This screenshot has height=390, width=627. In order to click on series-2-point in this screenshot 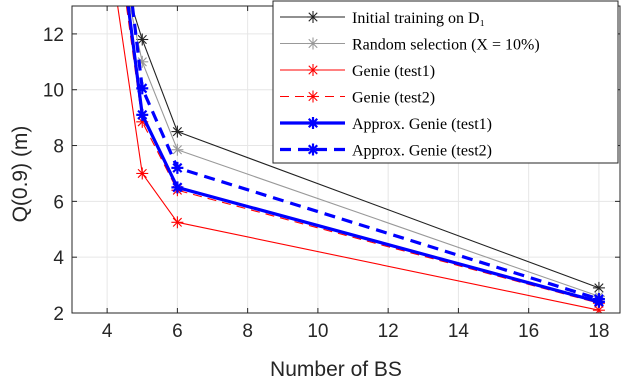, I will do `click(177, 149)`.